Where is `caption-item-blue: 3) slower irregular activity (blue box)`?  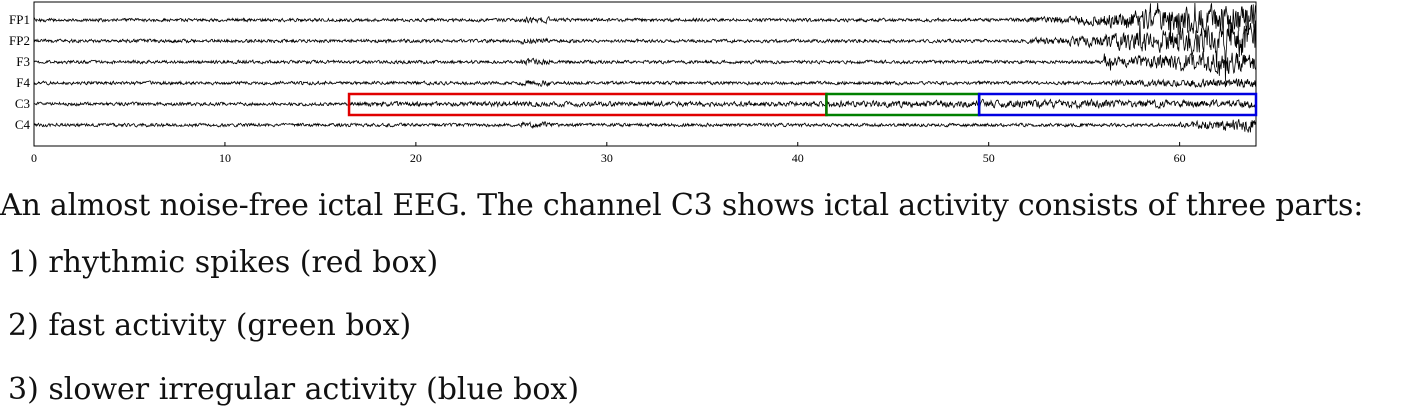
caption-item-blue: 3) slower irregular activity (blue box) is located at coordinates (294, 389).